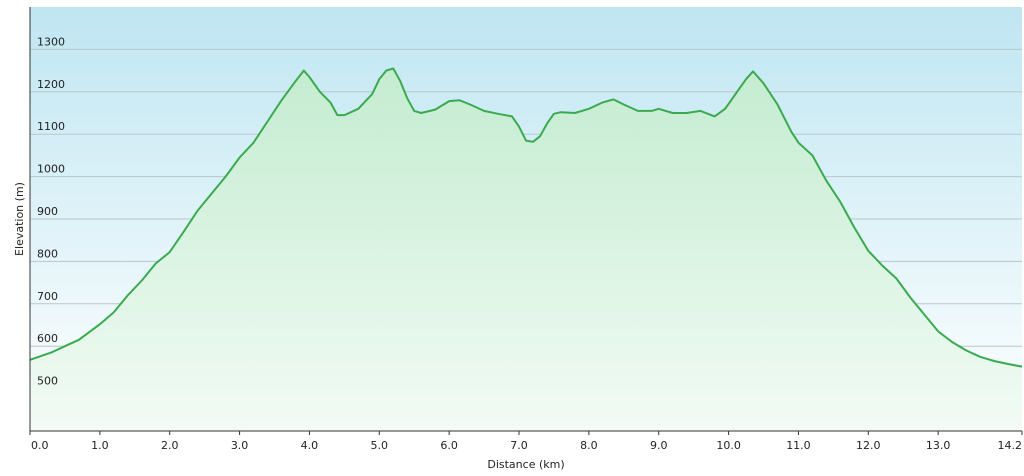 Image resolution: width=1024 pixels, height=476 pixels. Describe the element at coordinates (659, 445) in the screenshot. I see `x-tick-label: 9.0` at that location.